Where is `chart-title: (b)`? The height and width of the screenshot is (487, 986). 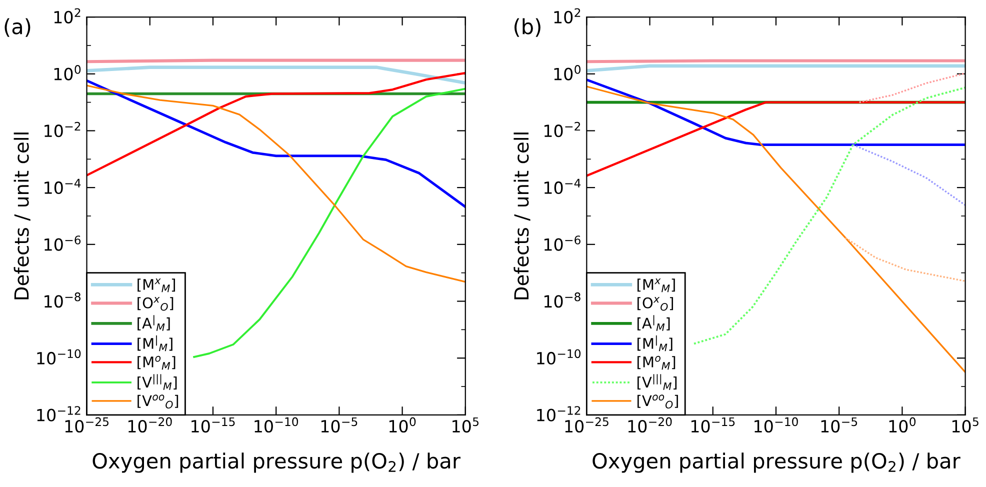
chart-title: (b) is located at coordinates (527, 27).